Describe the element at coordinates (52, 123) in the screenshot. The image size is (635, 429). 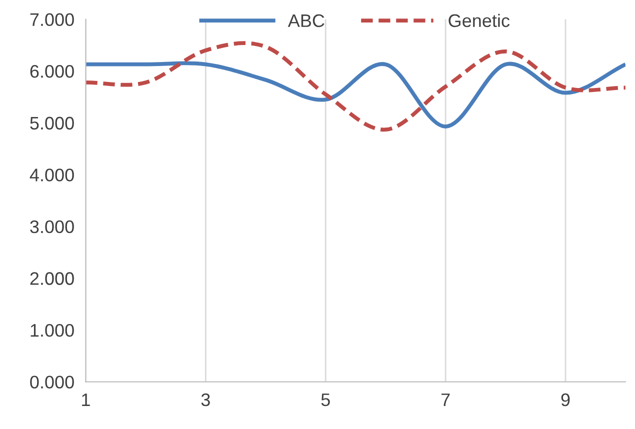
I see `y-tick-label: 5.000` at that location.